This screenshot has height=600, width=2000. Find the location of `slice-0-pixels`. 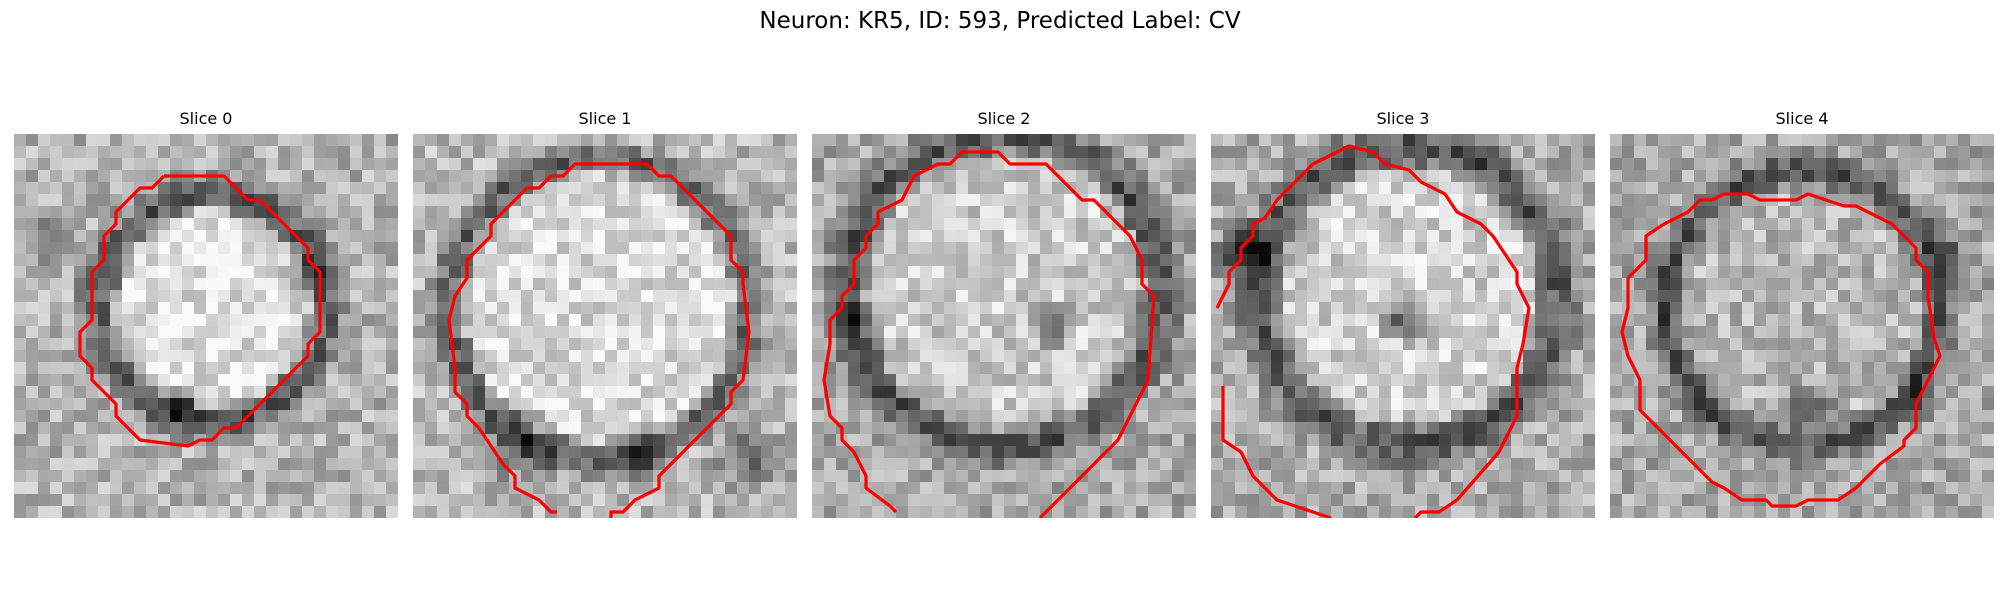

slice-0-pixels is located at coordinates (206, 326).